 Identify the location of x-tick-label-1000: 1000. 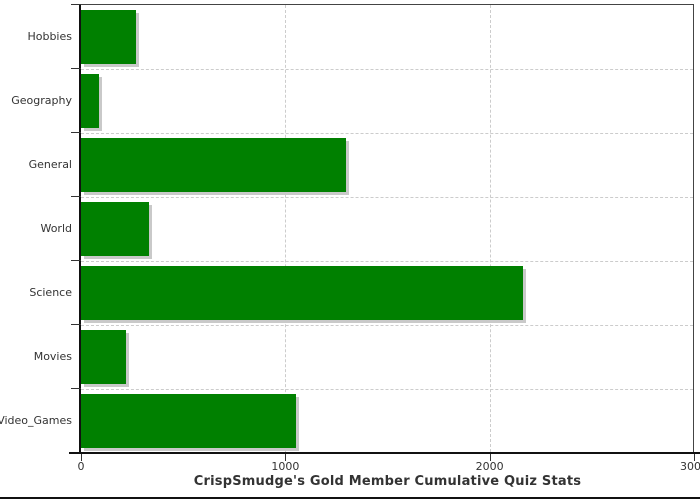
(285, 466).